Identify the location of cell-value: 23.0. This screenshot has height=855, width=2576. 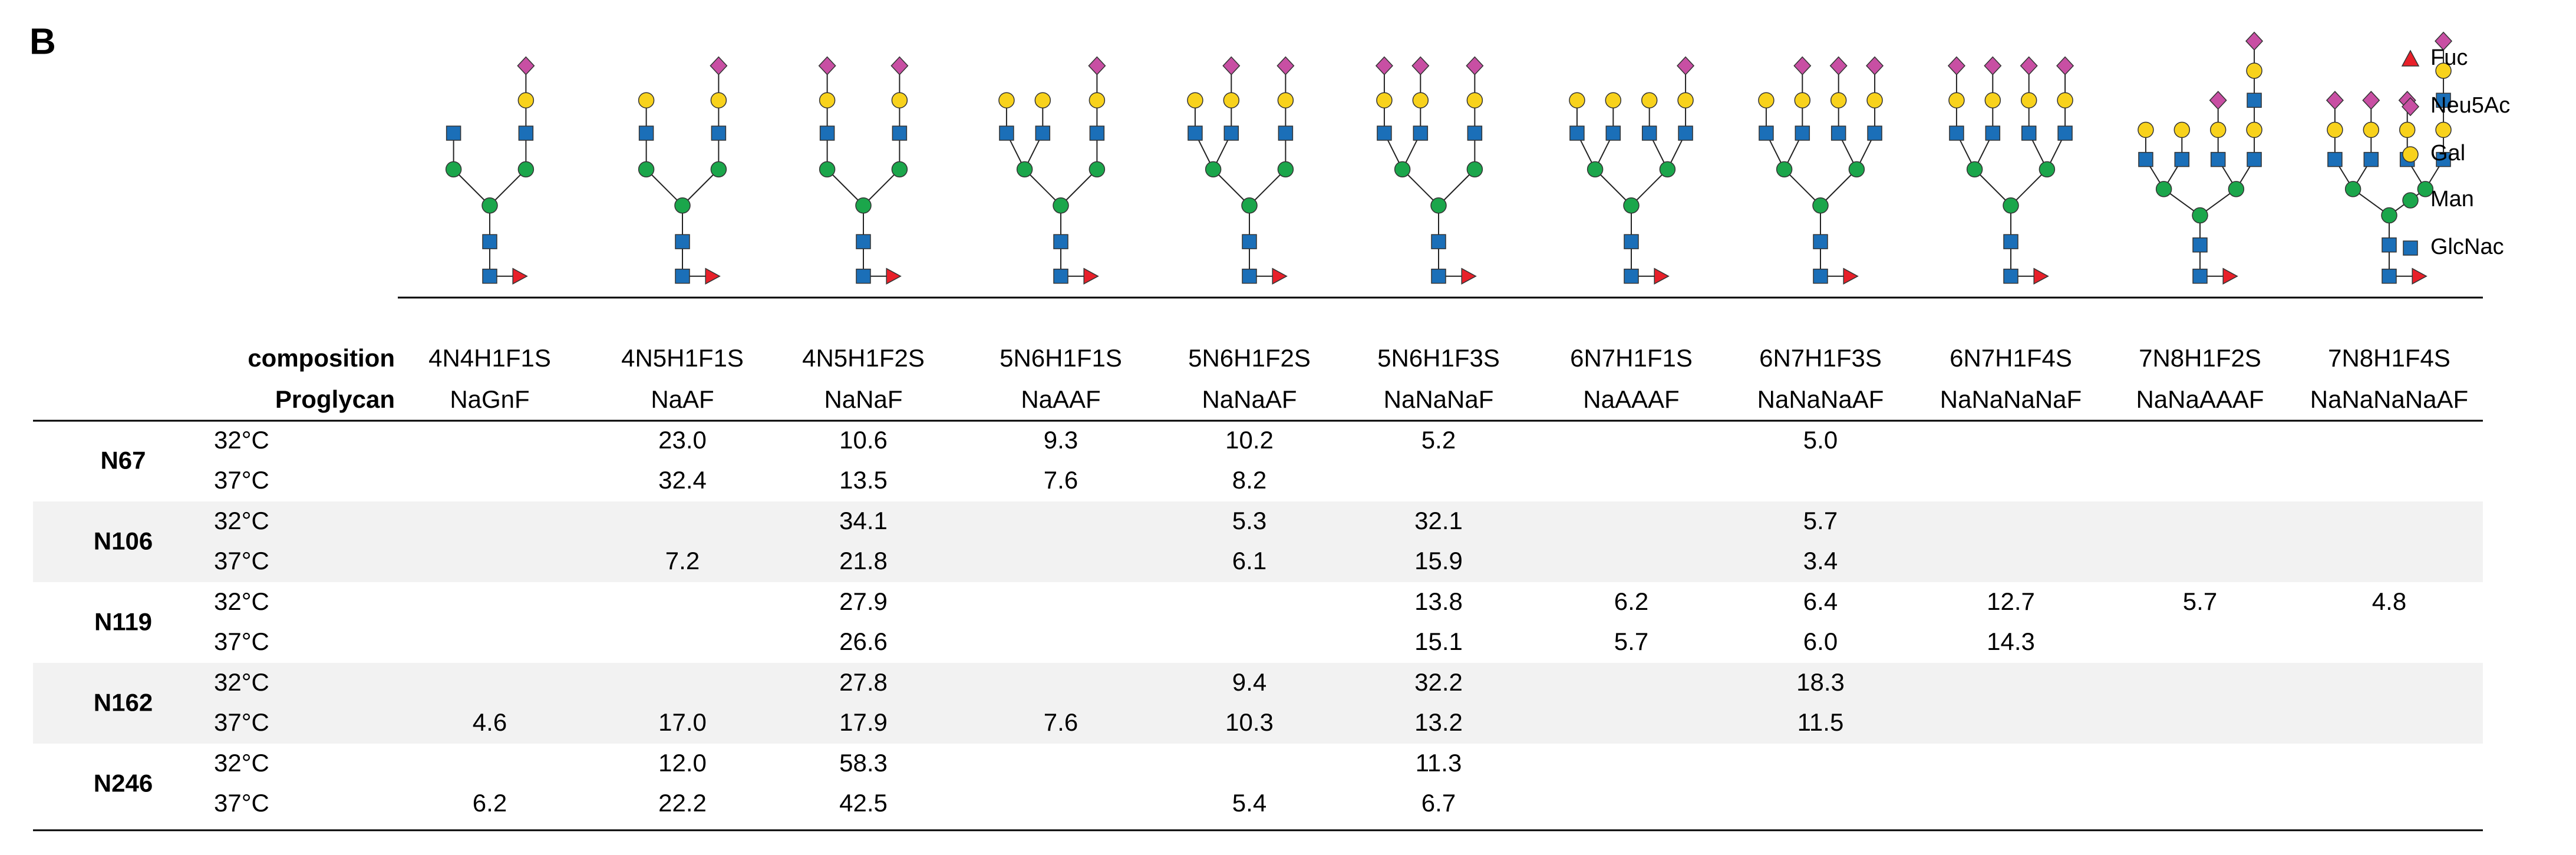
(683, 440).